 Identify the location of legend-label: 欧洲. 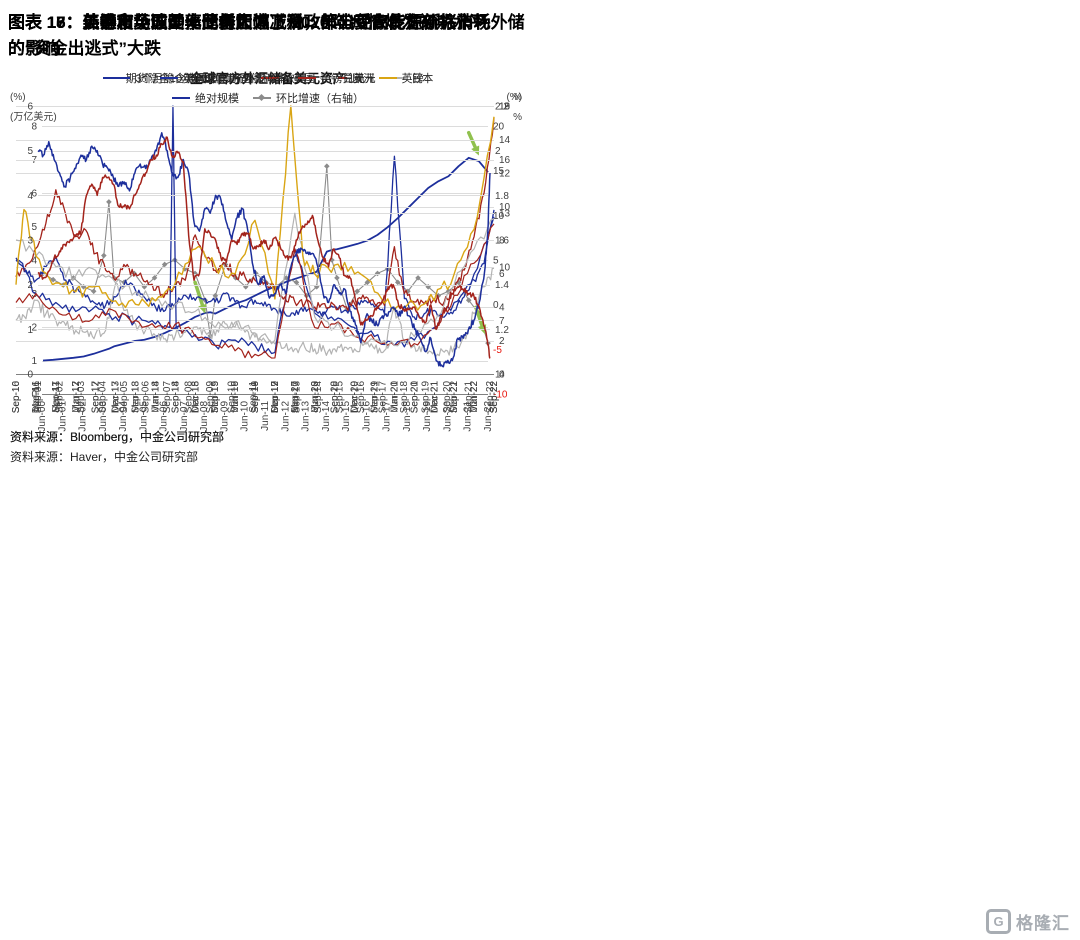
(363, 79).